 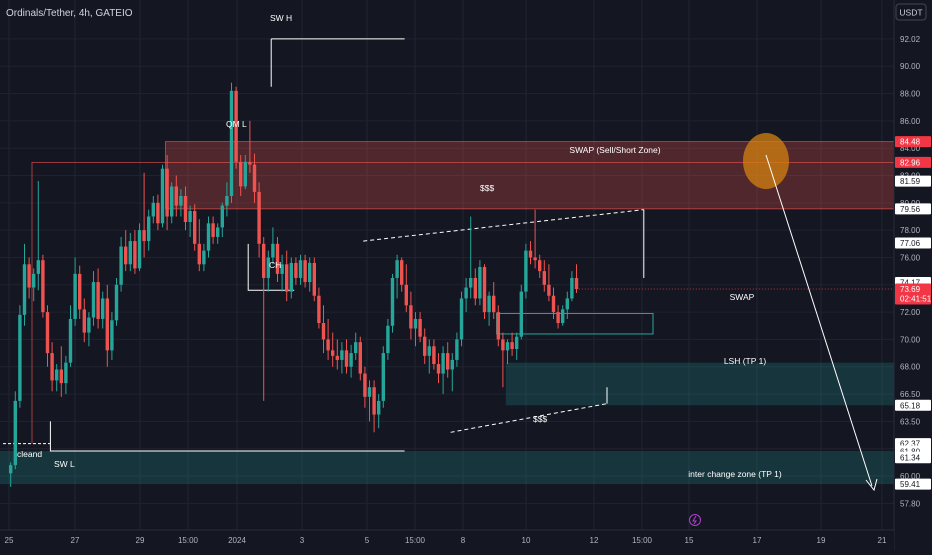 What do you see at coordinates (69, 13) in the screenshot?
I see `symbol-label: Ordinals/Tether, 4h, GATEIO` at bounding box center [69, 13].